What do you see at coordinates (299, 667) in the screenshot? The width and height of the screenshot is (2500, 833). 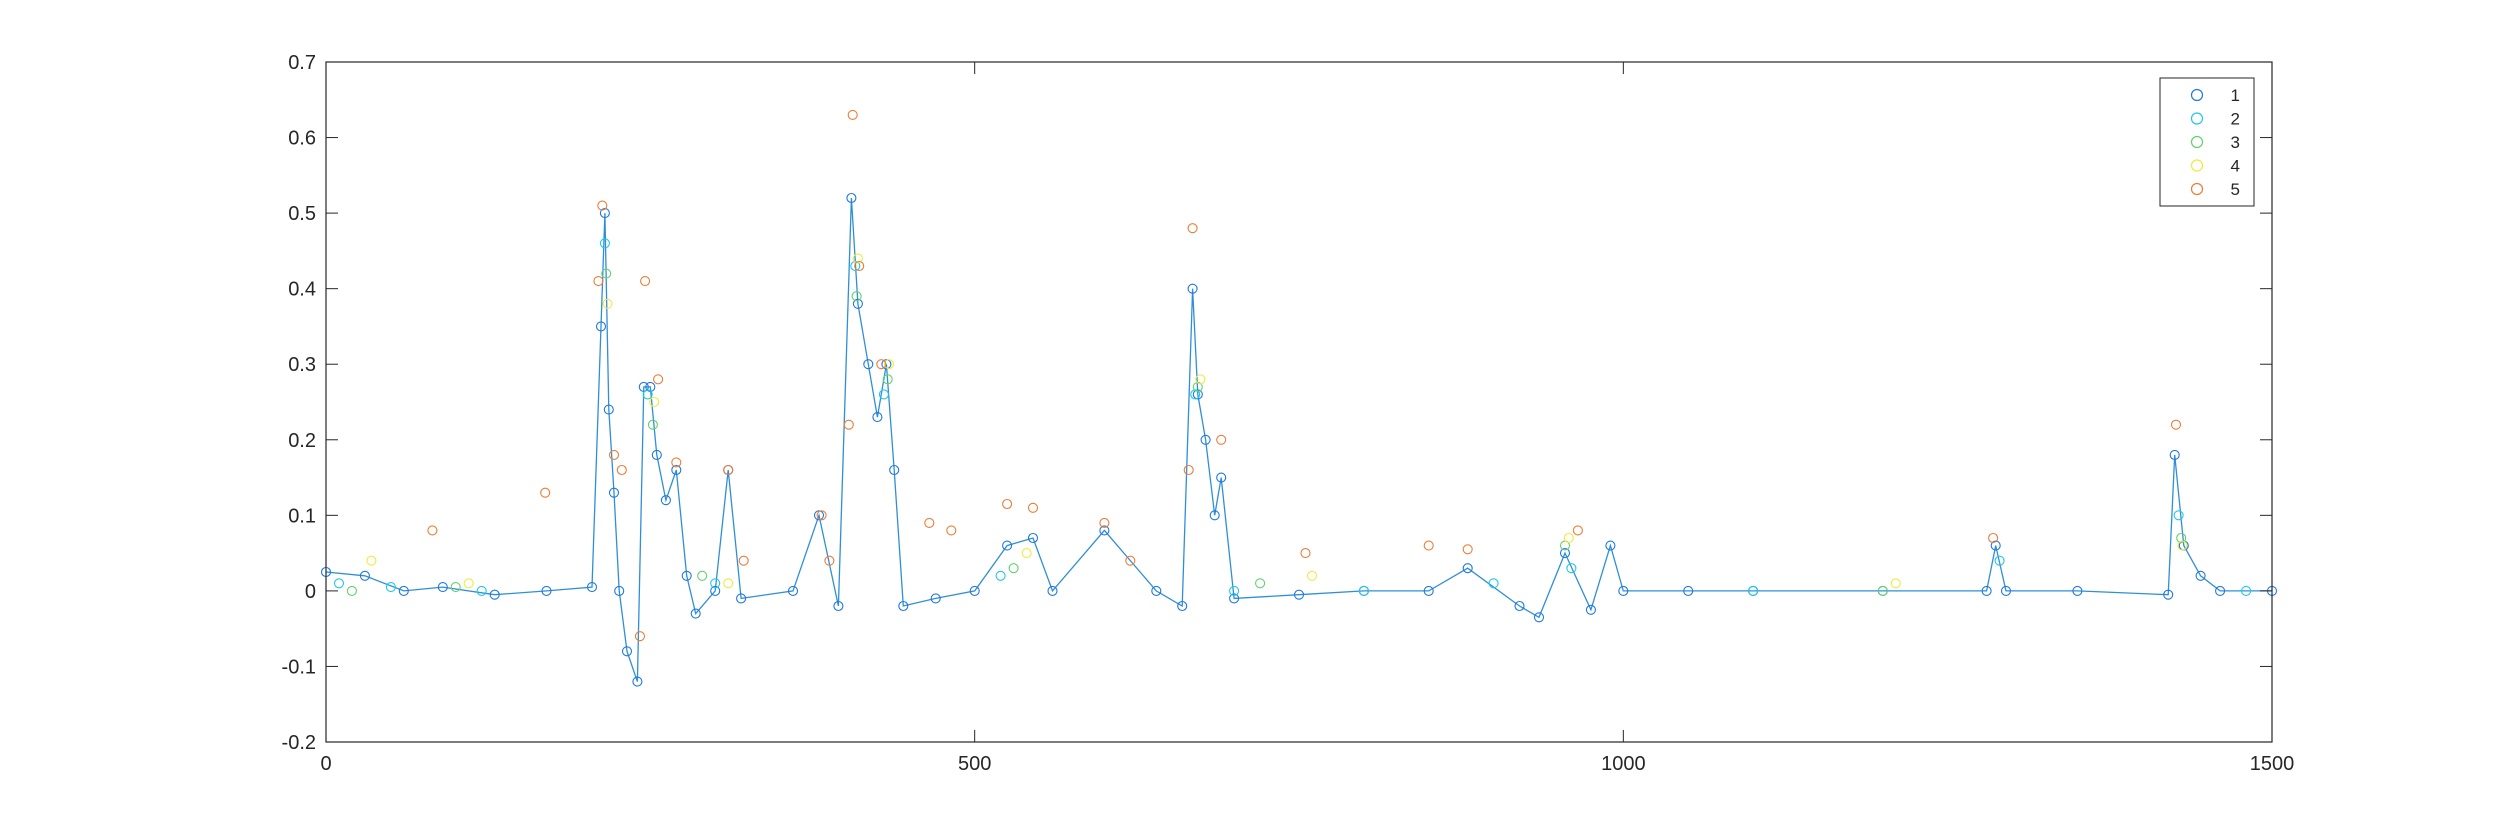 I see `y-tick-label: -0.1` at bounding box center [299, 667].